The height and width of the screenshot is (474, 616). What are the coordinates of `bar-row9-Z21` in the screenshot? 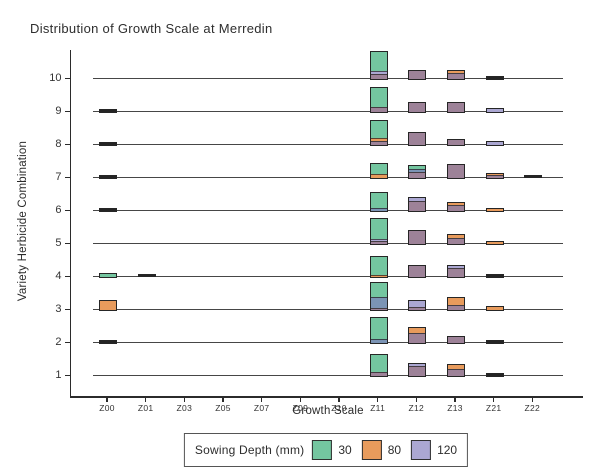 It's located at (494, 110).